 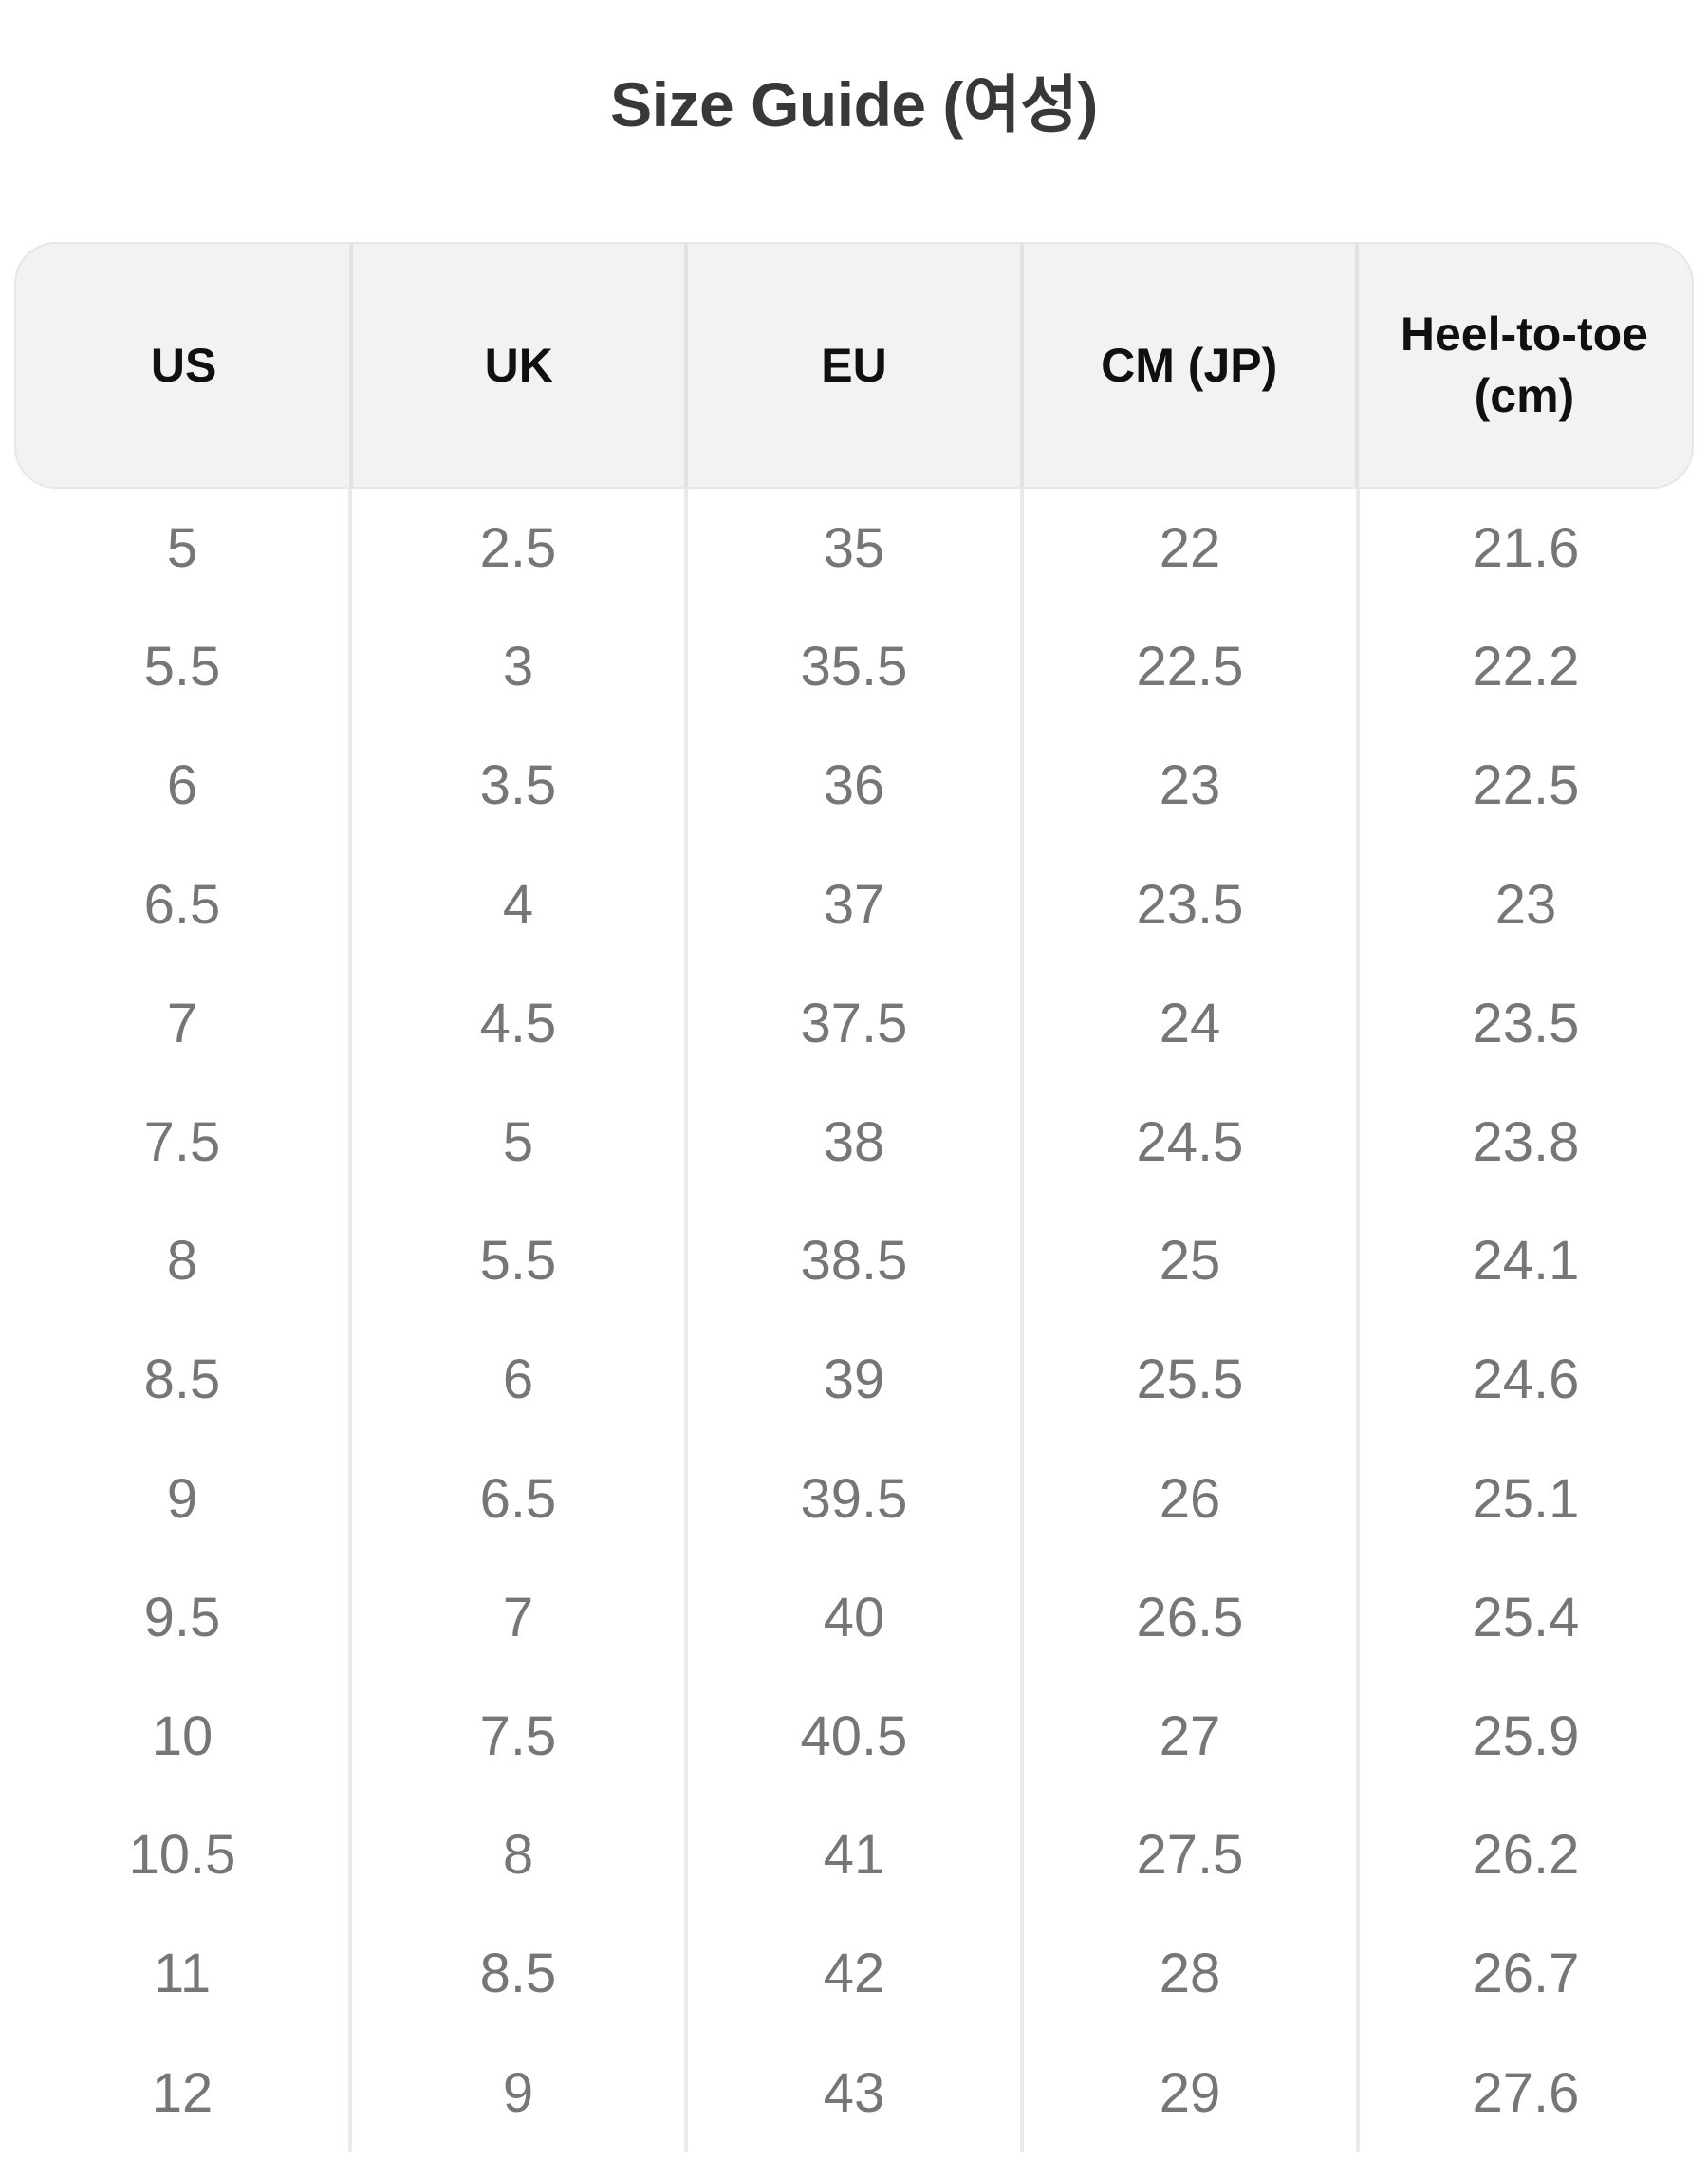 I want to click on table-header-row: US UK EU CM (JP) Heel-to-toe (cm), so click(x=854, y=365).